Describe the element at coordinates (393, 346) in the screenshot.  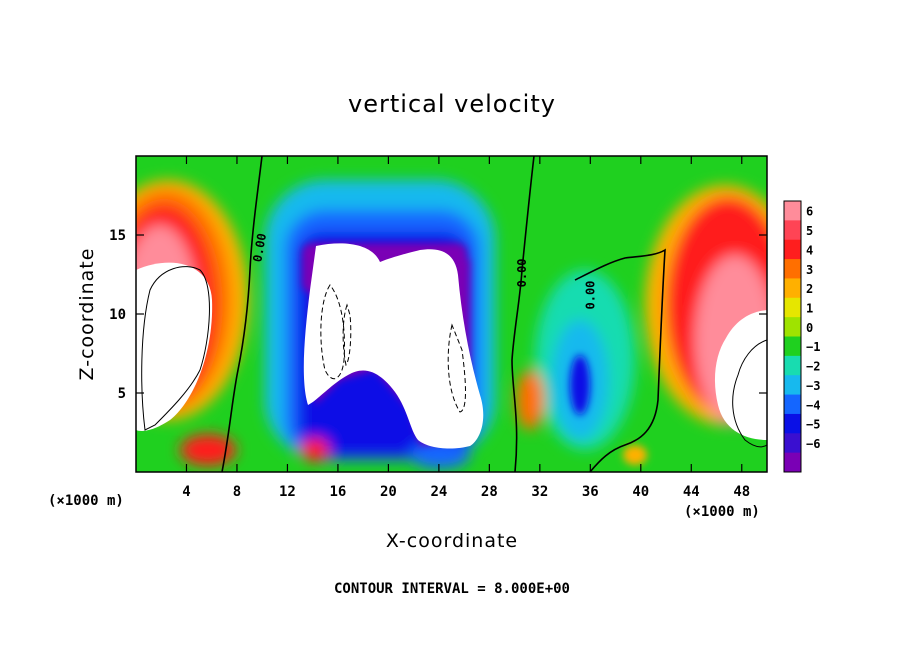
I see `saturated-region-central` at that location.